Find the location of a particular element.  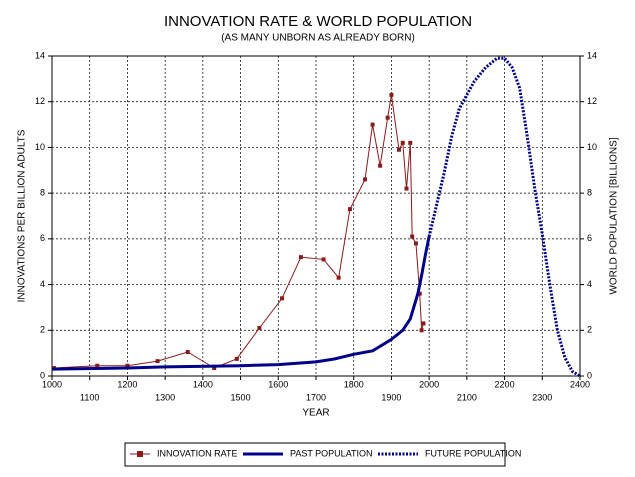

y2-tick-label: 10 is located at coordinates (592, 147).